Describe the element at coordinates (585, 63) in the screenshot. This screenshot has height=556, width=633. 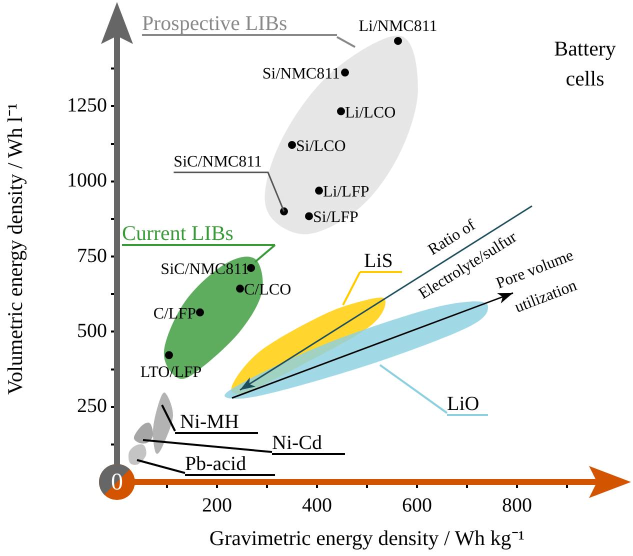
I see `annotation: Battery cells` at that location.